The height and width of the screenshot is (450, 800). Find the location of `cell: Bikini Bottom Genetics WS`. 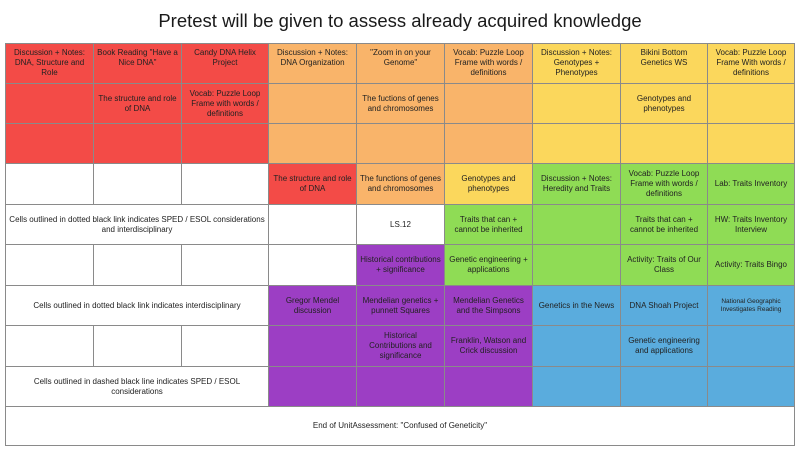

cell: Bikini Bottom Genetics WS is located at coordinates (664, 63).